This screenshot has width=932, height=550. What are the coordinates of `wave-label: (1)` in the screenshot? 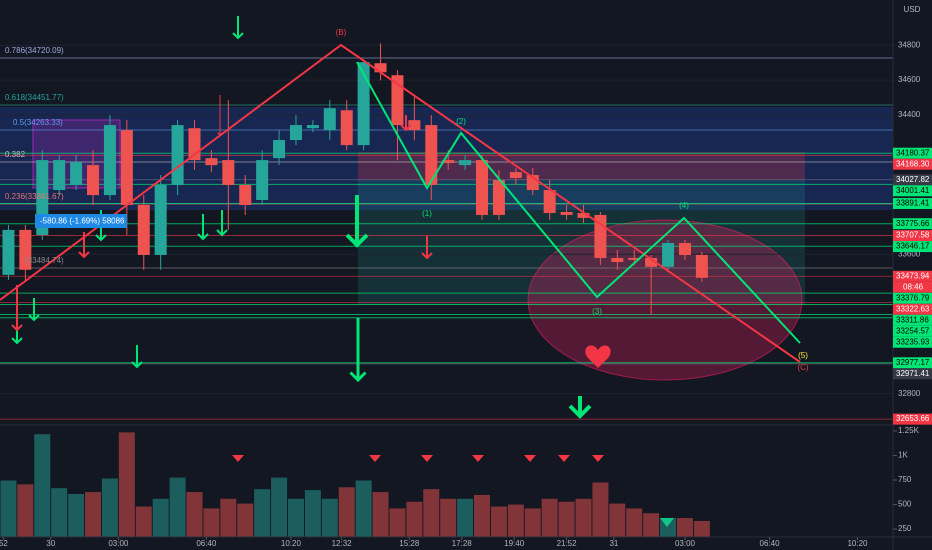 It's located at (427, 213).